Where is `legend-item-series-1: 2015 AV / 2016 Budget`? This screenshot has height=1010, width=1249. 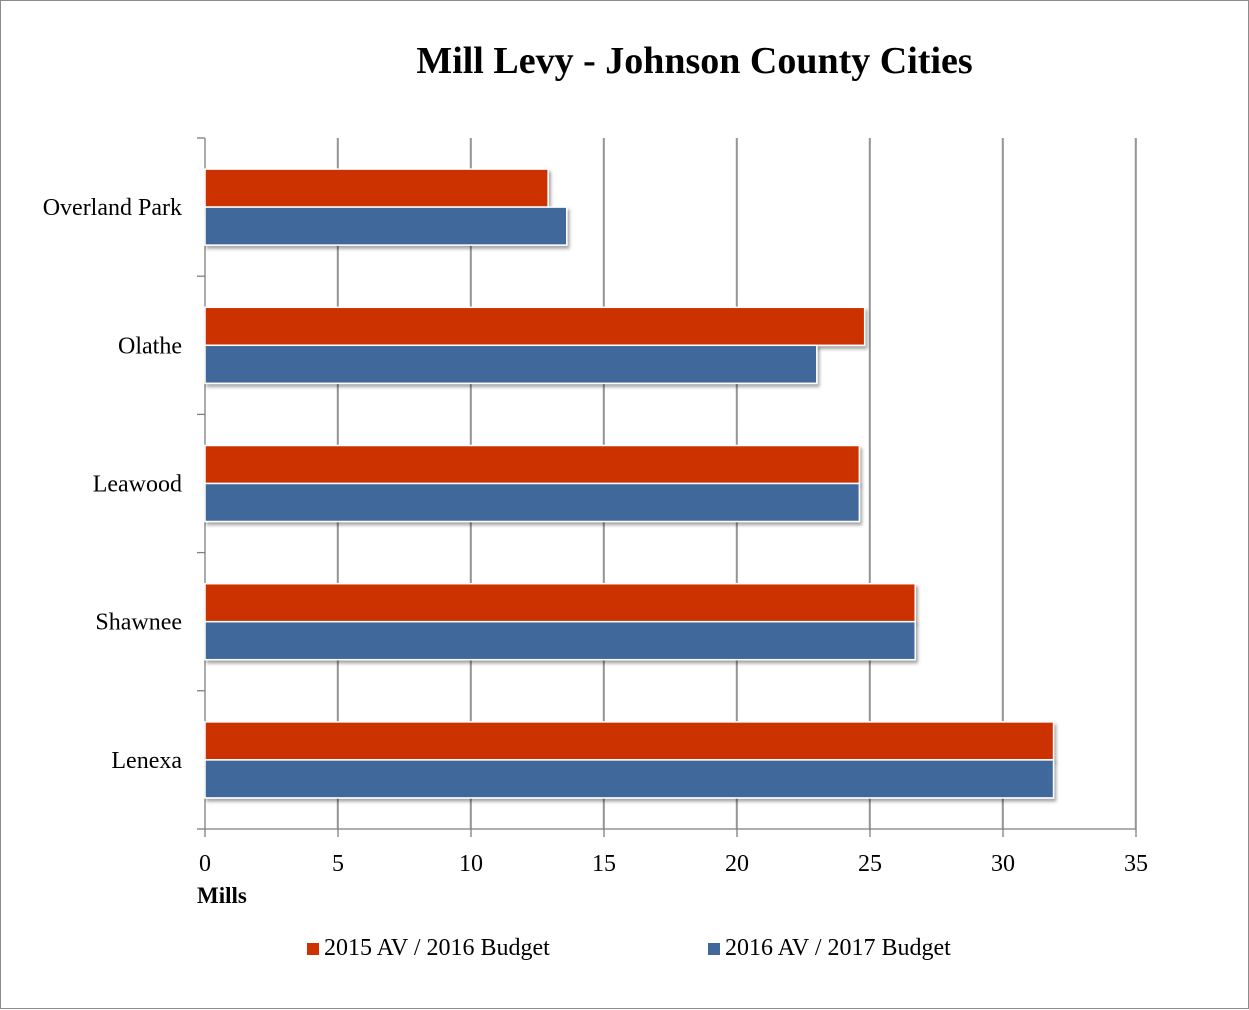 legend-item-series-1: 2015 AV / 2016 Budget is located at coordinates (428, 948).